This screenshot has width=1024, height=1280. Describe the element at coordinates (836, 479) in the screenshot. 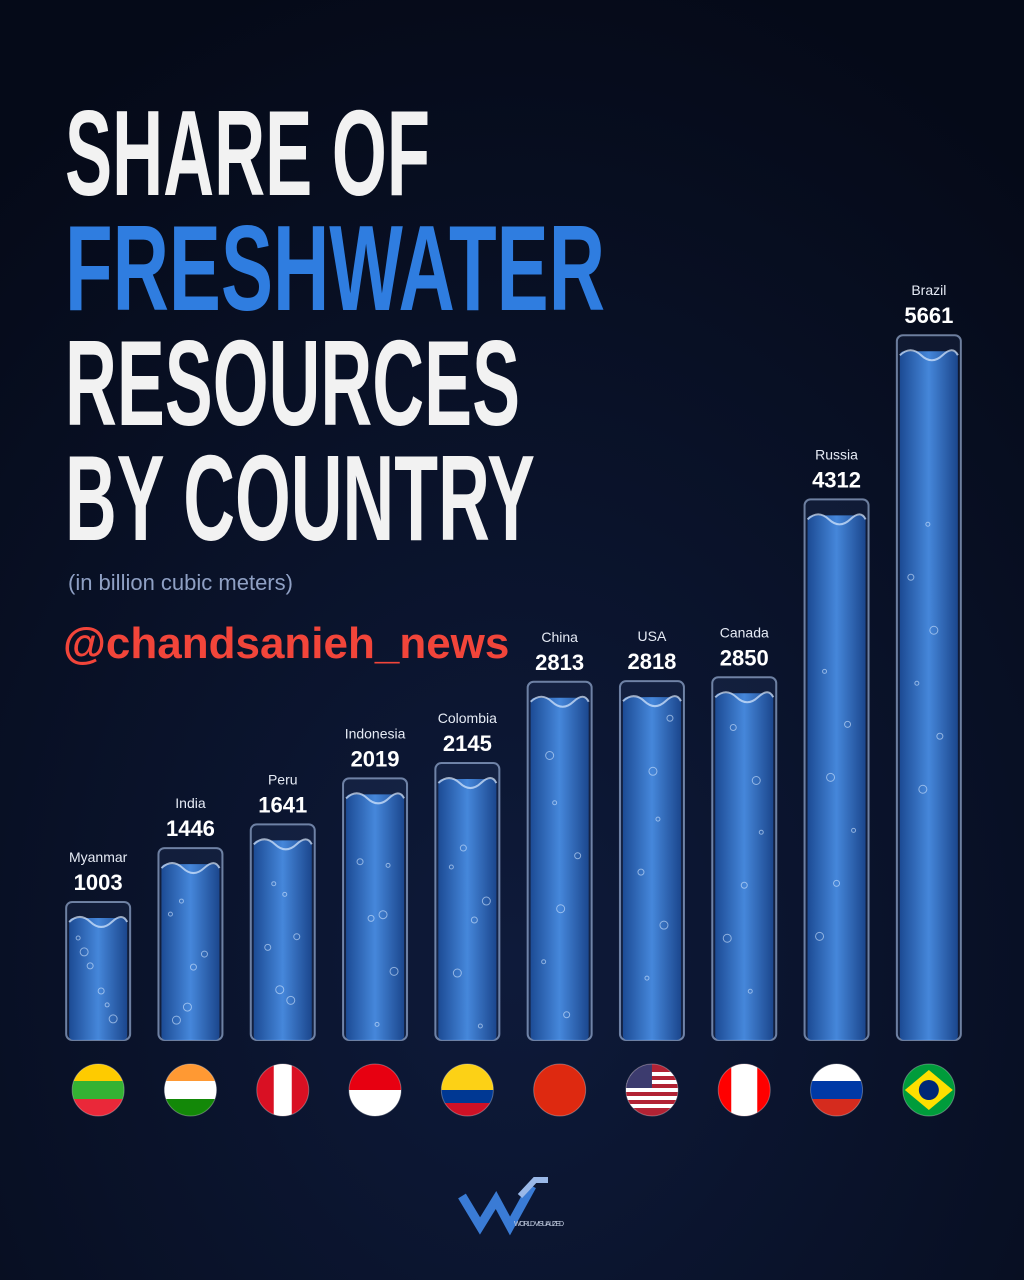

I see `value-label: 4312` at that location.